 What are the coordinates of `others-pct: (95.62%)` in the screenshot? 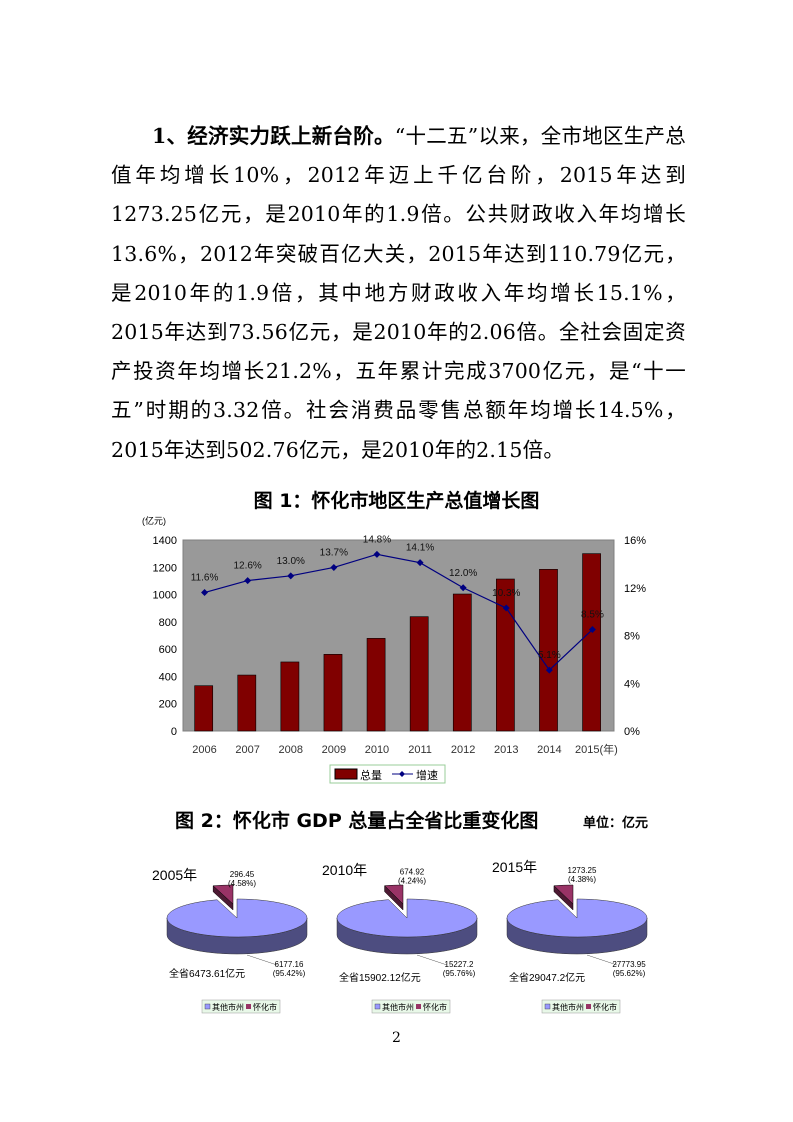 It's located at (629, 973).